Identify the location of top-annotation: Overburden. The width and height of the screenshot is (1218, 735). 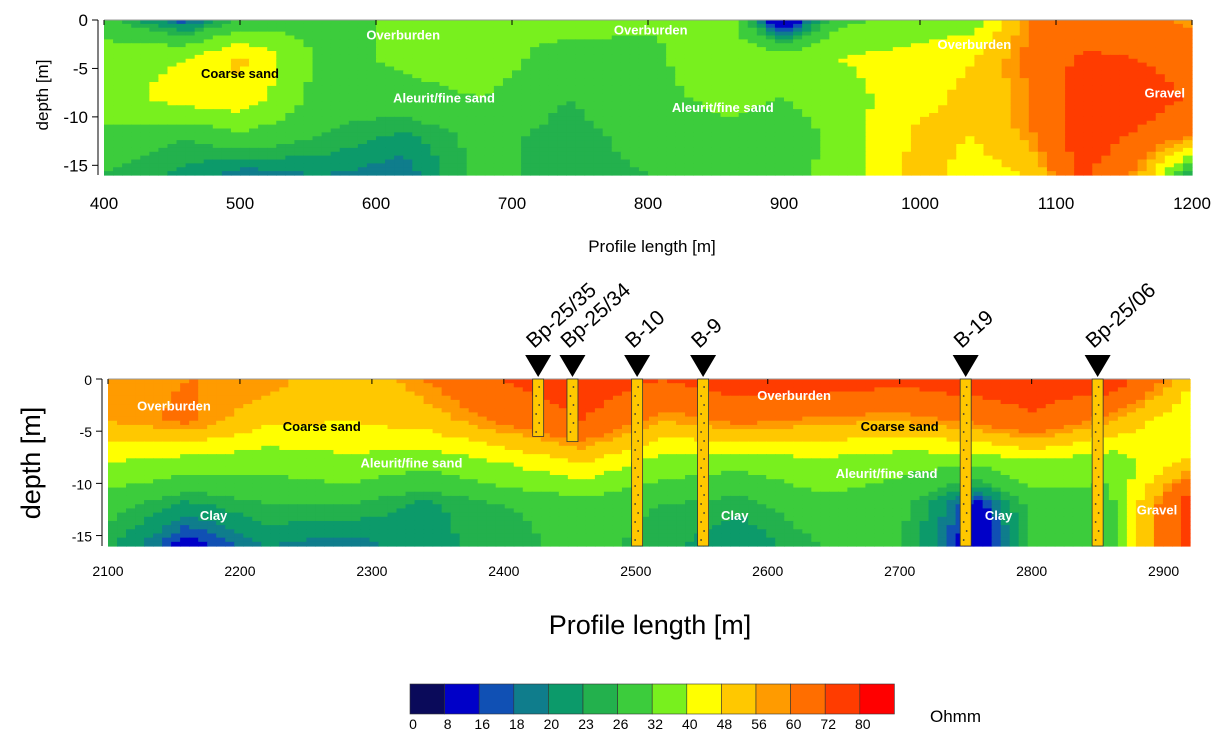
(975, 44).